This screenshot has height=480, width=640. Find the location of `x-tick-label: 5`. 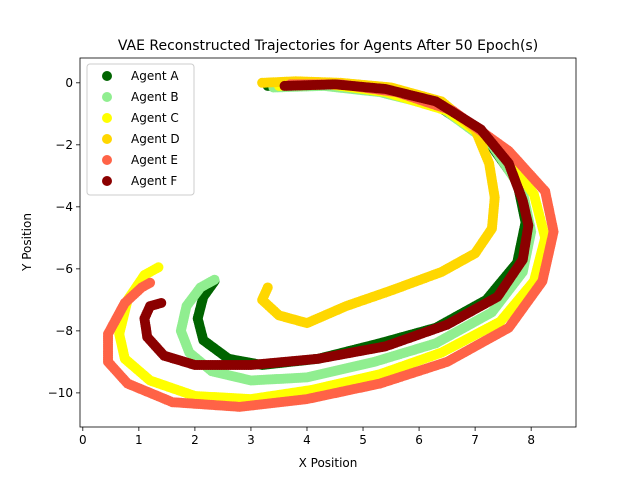

x-tick-label: 5 is located at coordinates (363, 440).